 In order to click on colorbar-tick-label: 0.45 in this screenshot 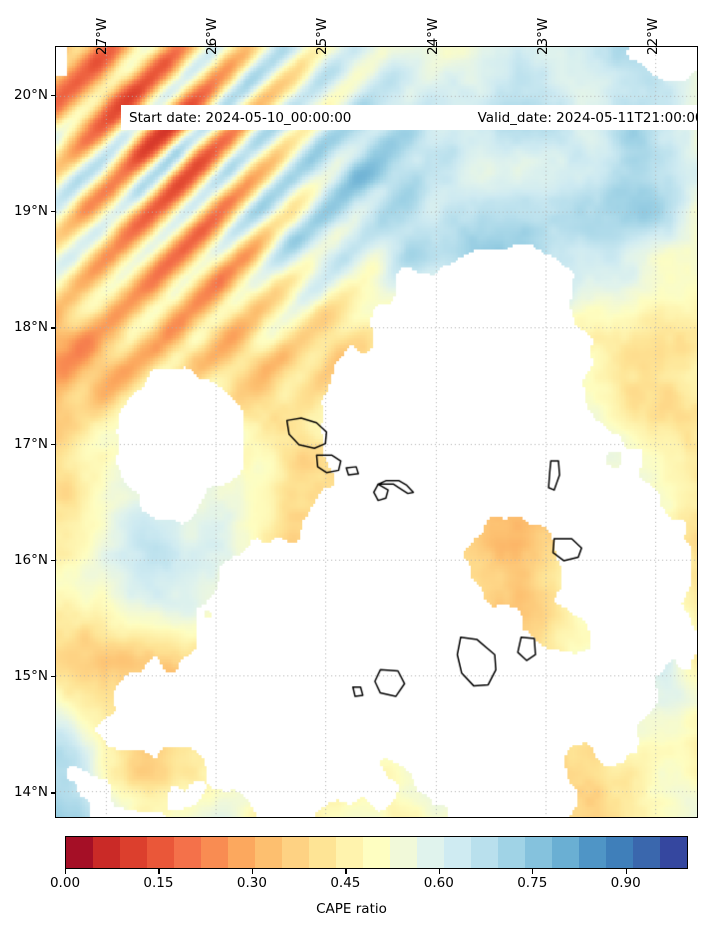, I will do `click(345, 883)`.